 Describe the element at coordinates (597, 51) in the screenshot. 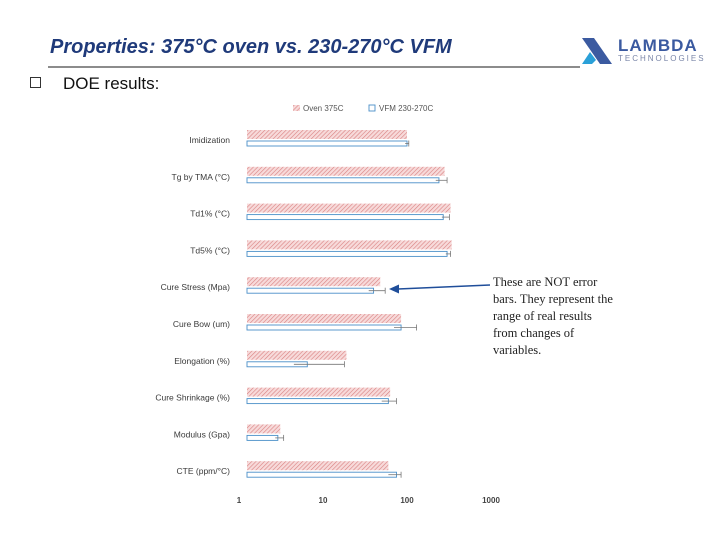

I see `lambda-logo-icon` at that location.